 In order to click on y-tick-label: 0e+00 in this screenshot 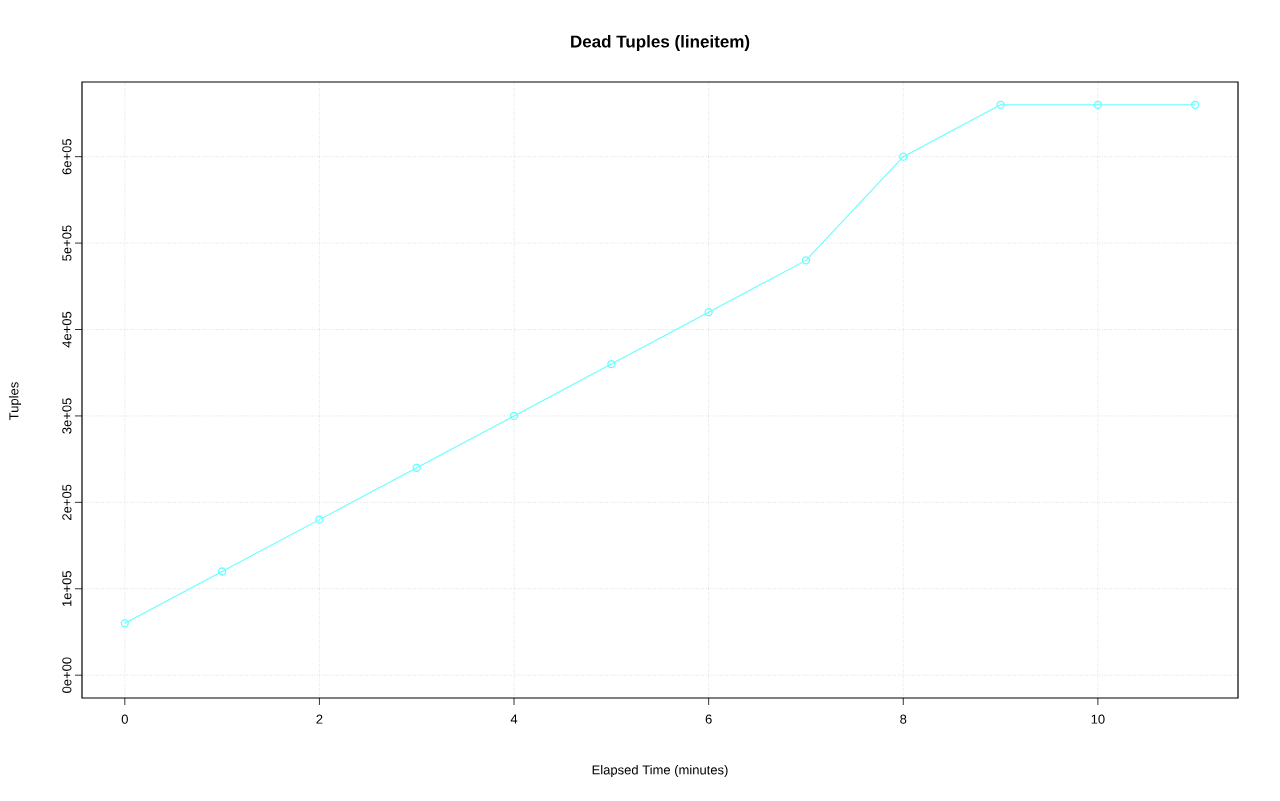, I will do `click(67, 675)`.